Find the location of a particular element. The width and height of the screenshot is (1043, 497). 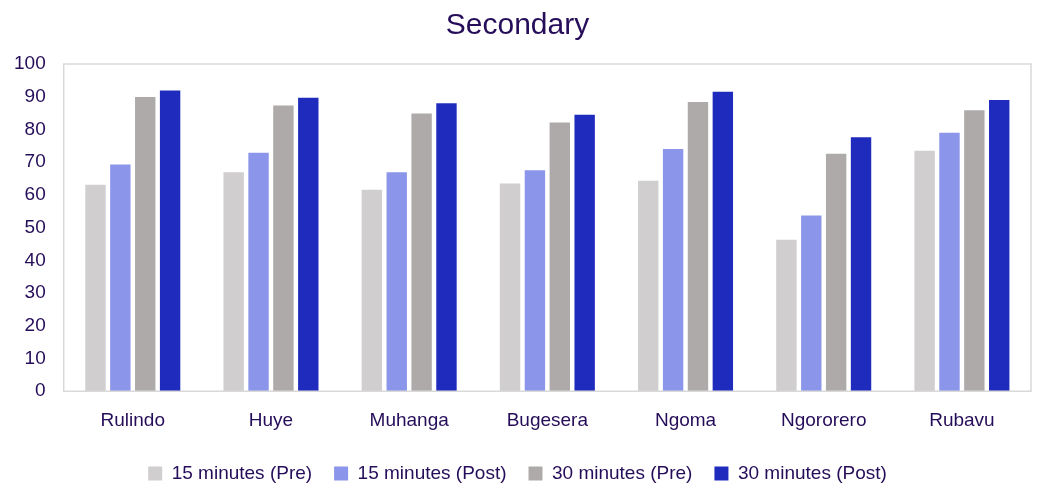

x-tick-label: Muhanga is located at coordinates (409, 419).